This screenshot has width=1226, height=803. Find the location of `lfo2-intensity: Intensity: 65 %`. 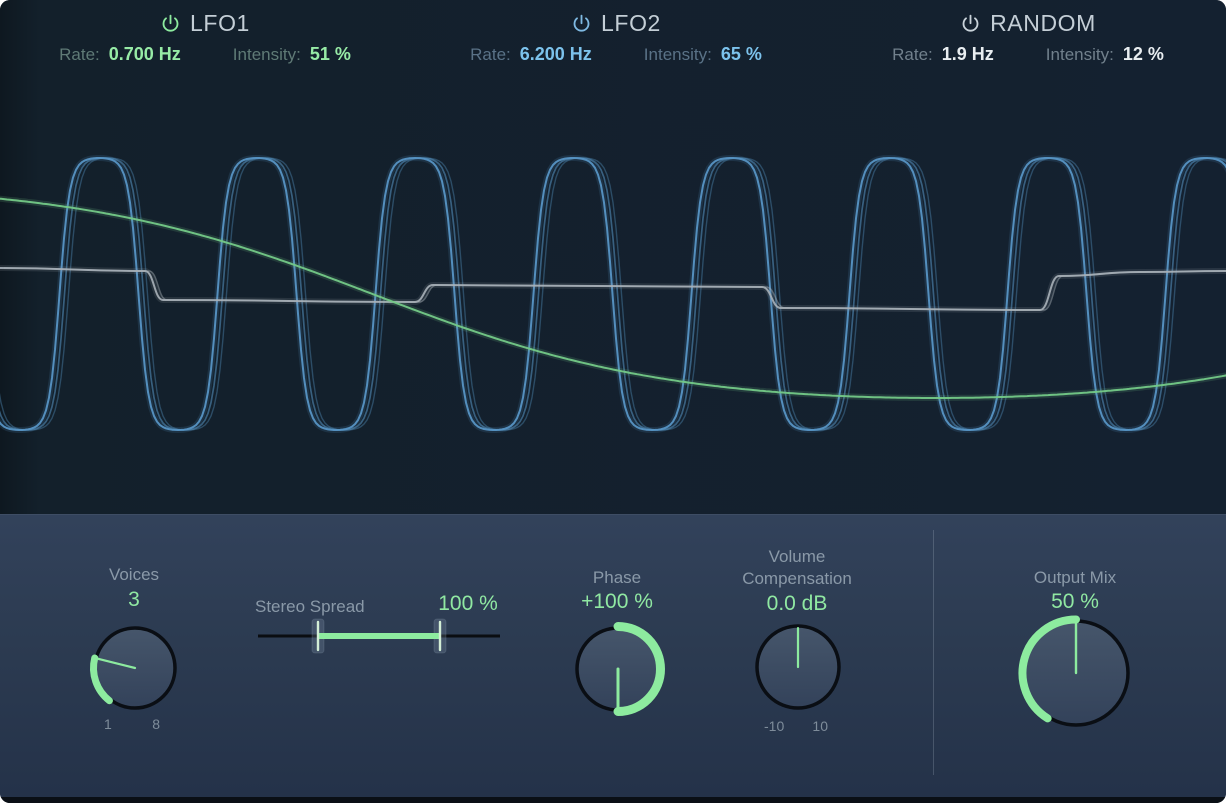

lfo2-intensity: Intensity: 65 % is located at coordinates (703, 54).